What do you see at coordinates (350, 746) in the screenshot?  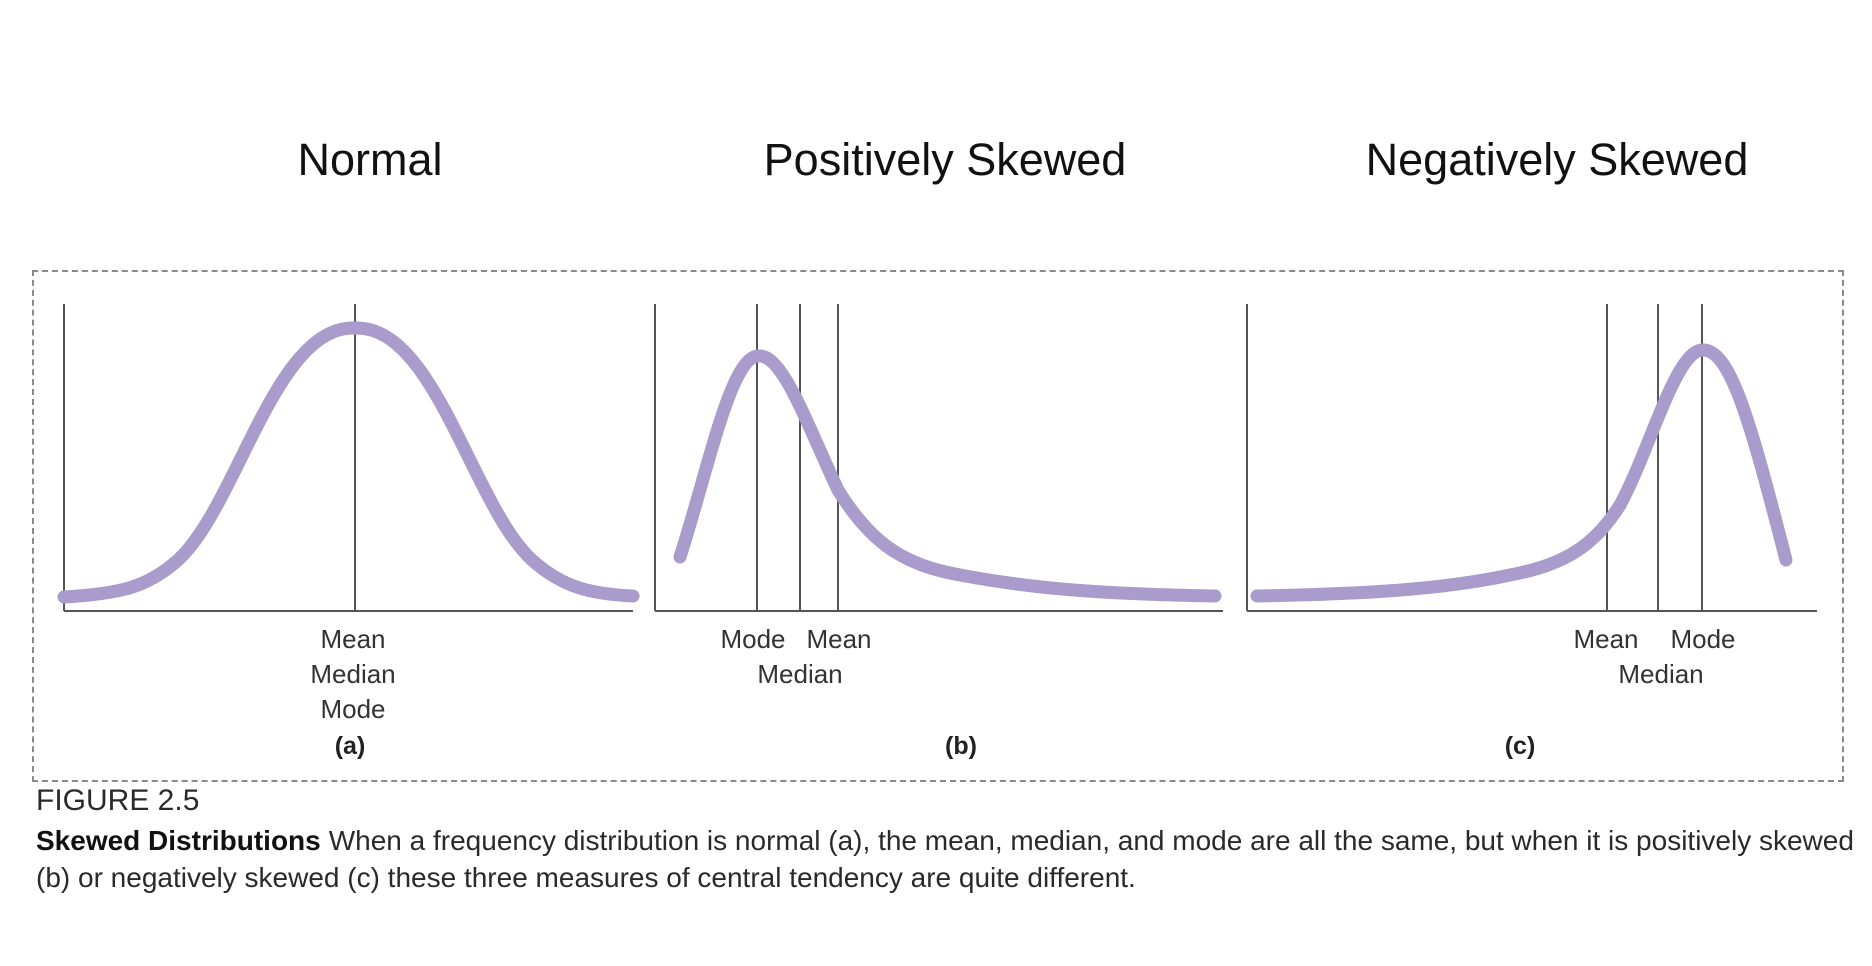 I see `sublabel-a: (a)` at bounding box center [350, 746].